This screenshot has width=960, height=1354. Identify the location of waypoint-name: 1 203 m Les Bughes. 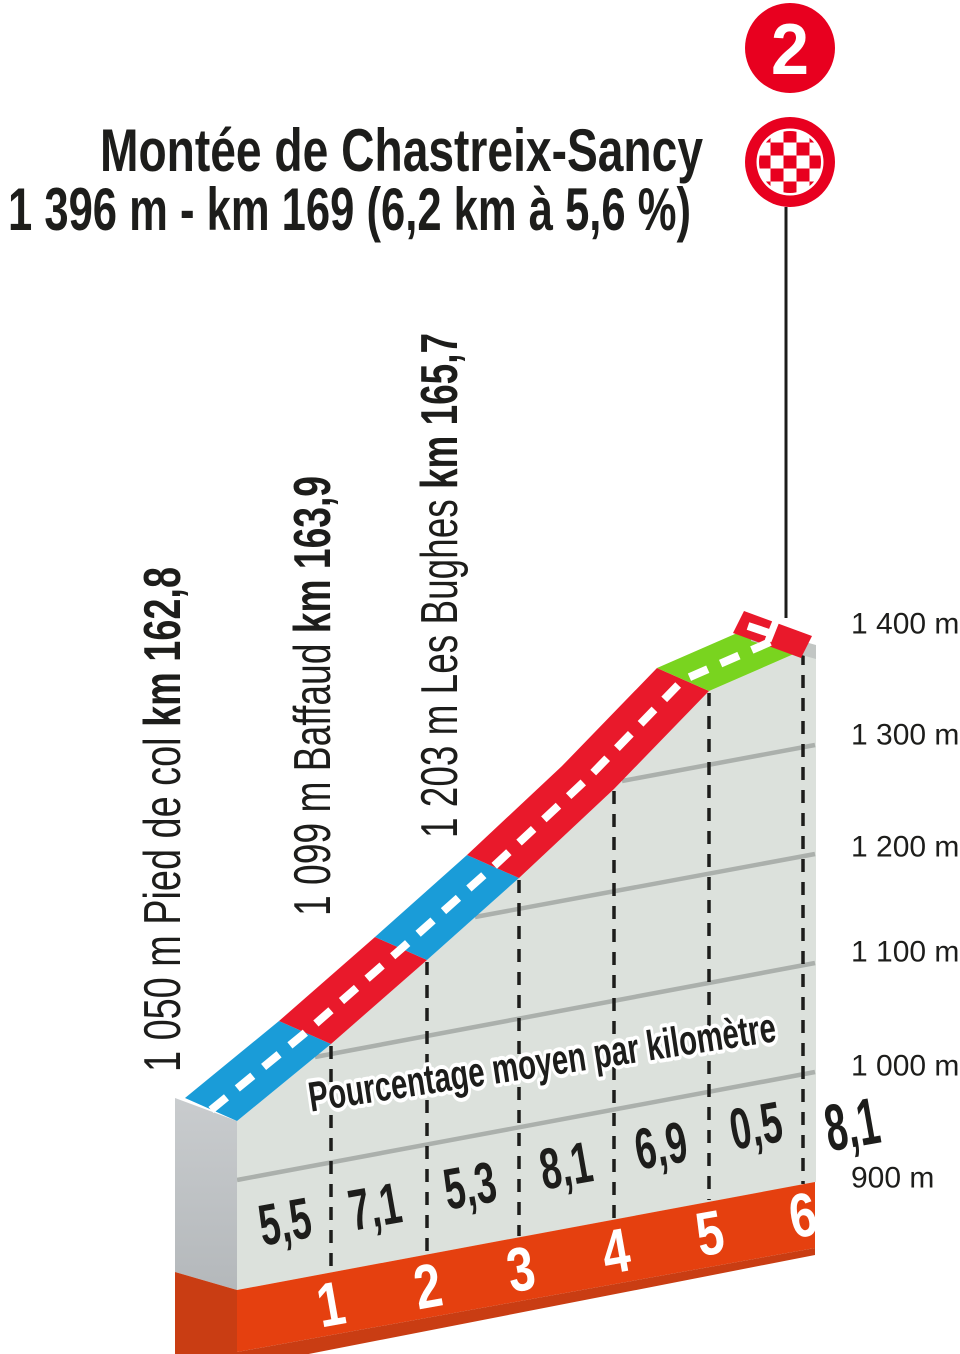
(440, 663).